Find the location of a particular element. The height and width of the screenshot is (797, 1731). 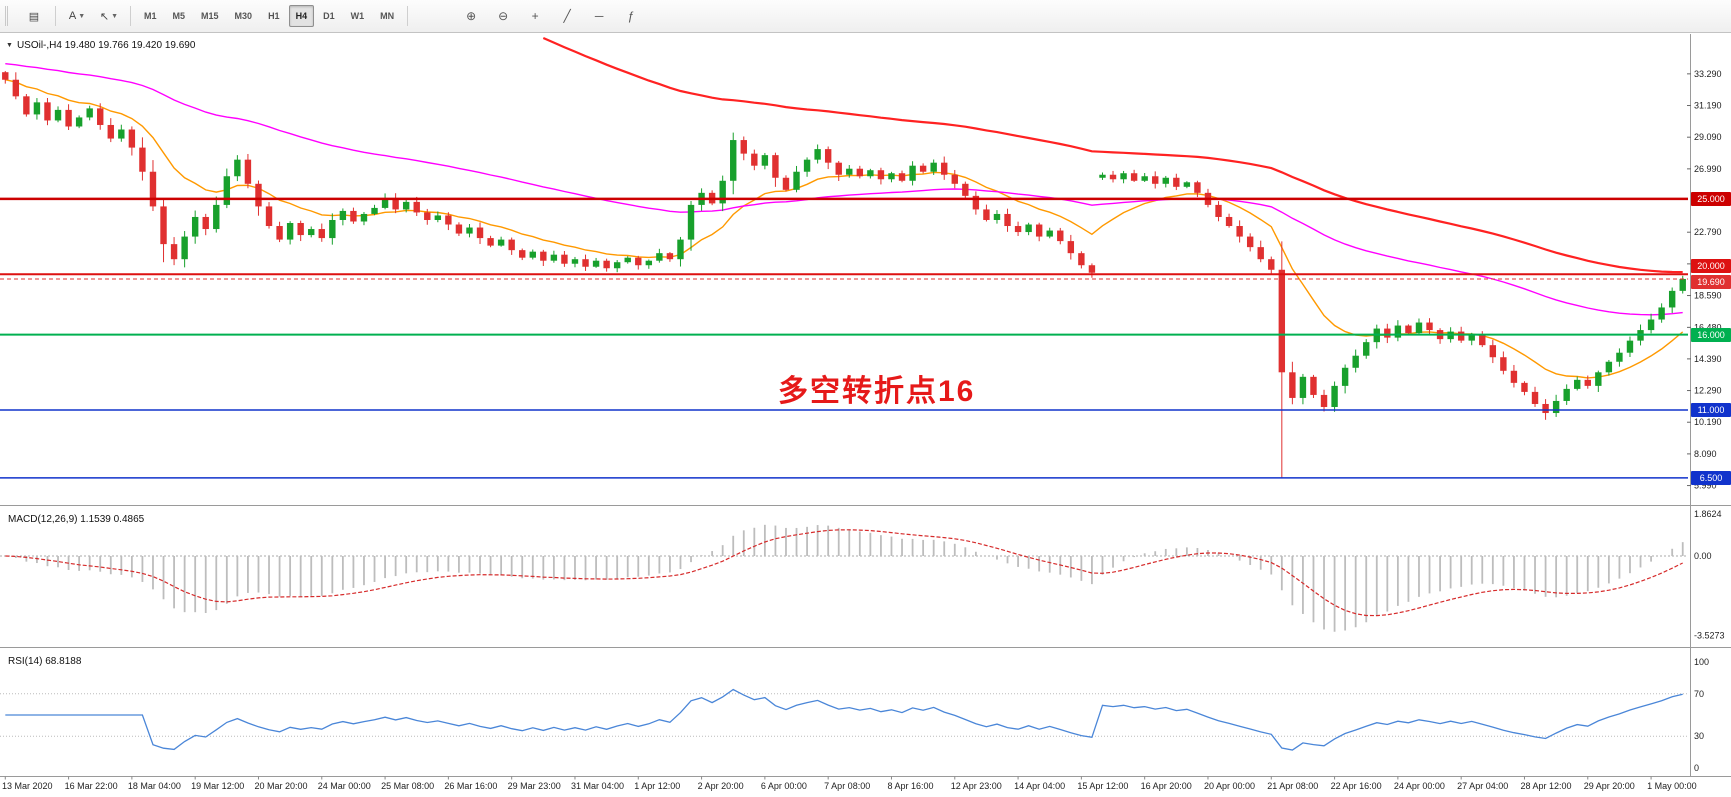

horizontal-line-icon: ─ is located at coordinates (599, 16).